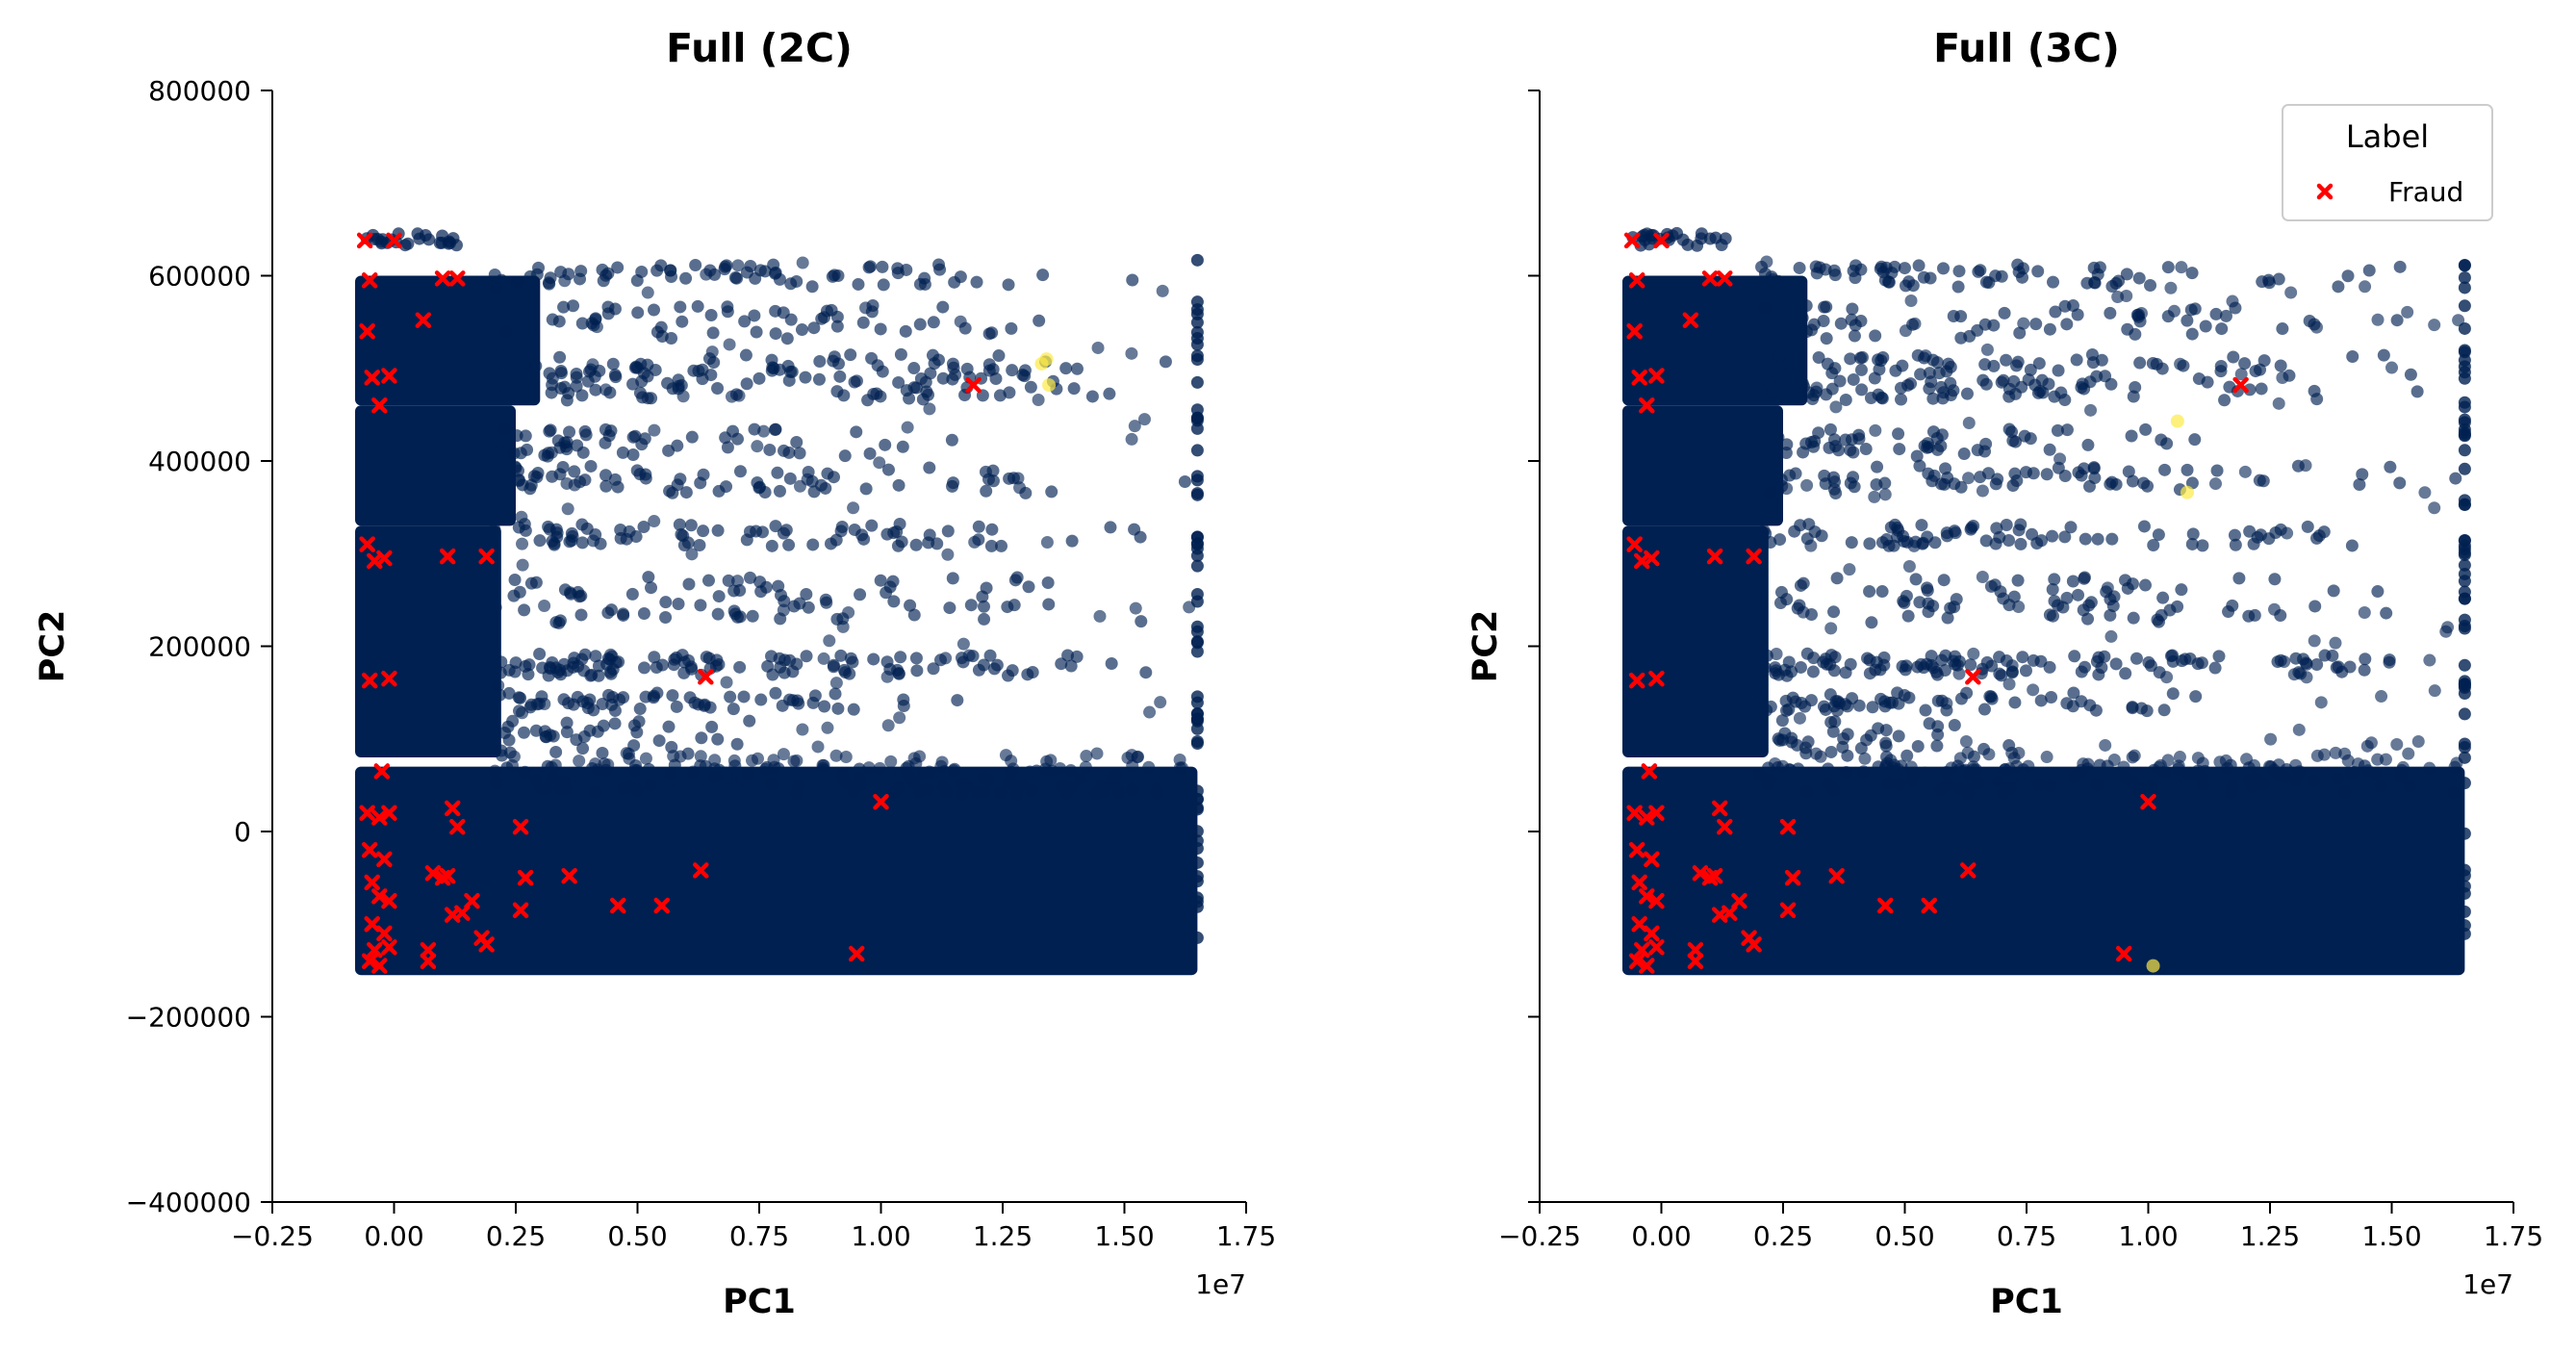 The height and width of the screenshot is (1356, 2576). Describe the element at coordinates (2177, 421) in the screenshot. I see `highlight-point` at that location.